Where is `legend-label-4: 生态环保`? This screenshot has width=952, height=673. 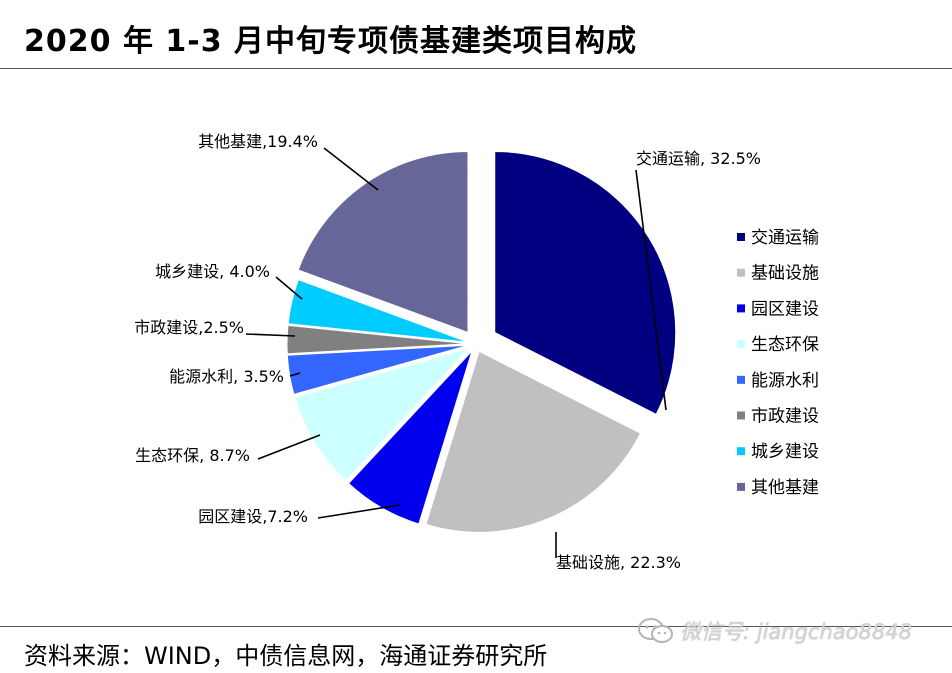
legend-label-4: 生态环保 is located at coordinates (785, 345).